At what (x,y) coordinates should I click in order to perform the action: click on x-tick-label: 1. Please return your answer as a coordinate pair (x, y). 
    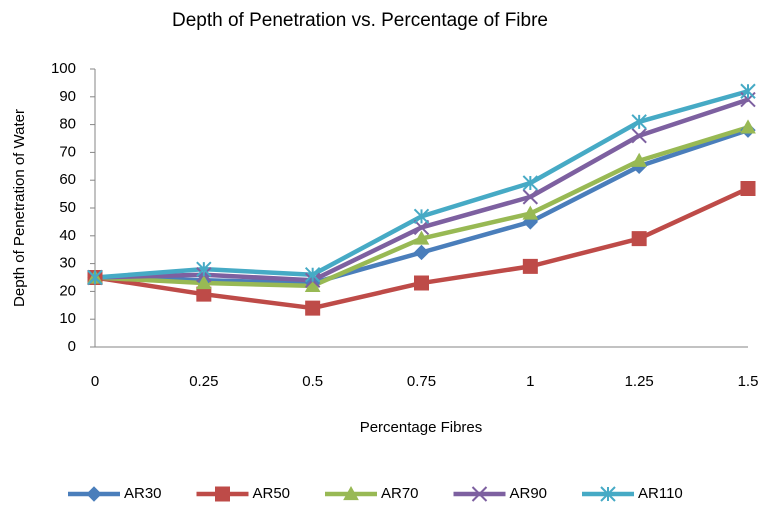
    Looking at the image, I should click on (530, 381).